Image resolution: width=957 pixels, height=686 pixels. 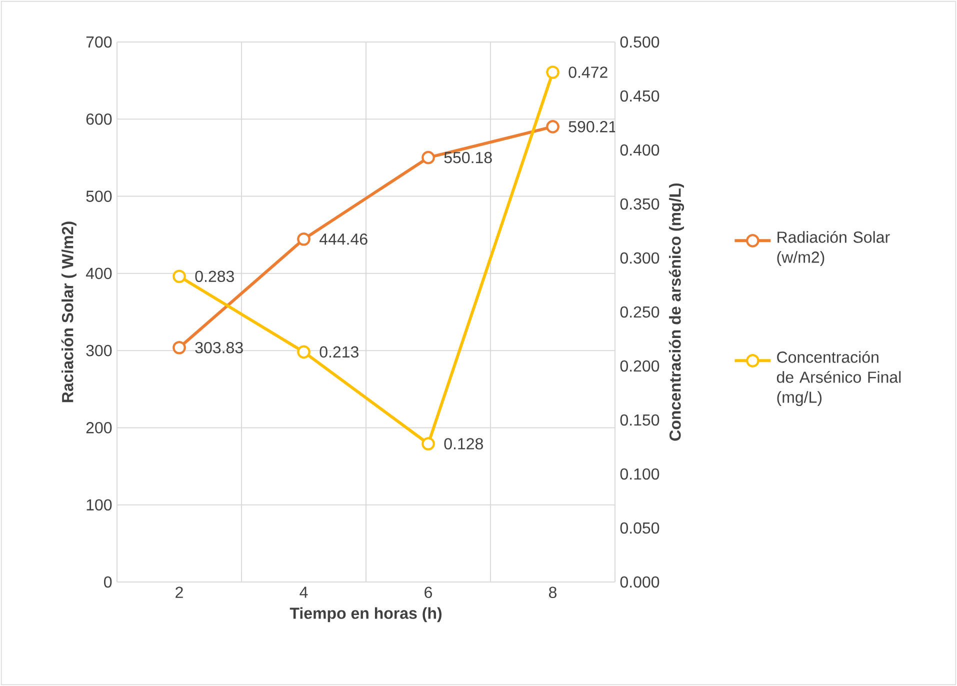 What do you see at coordinates (366, 614) in the screenshot?
I see `x-axis-title: Tiempo en horas (h)` at bounding box center [366, 614].